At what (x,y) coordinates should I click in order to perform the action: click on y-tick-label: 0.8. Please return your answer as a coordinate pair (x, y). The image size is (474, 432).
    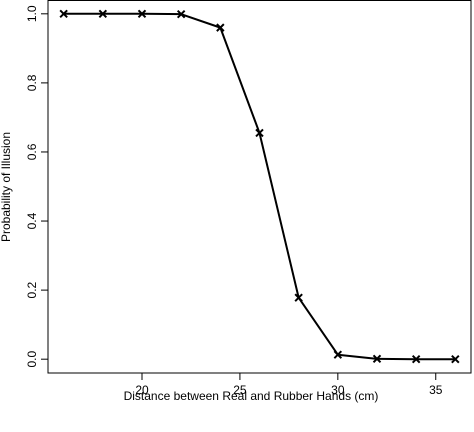
    Looking at the image, I should click on (32, 82).